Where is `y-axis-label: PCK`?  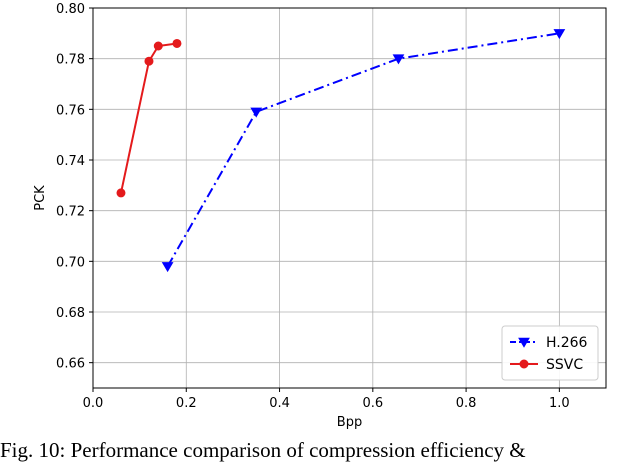
y-axis-label: PCK is located at coordinates (40, 198).